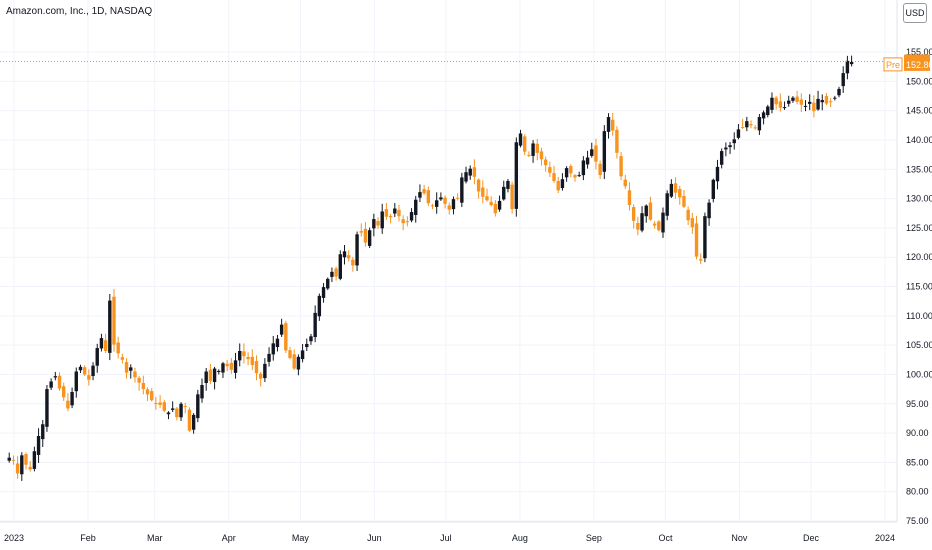 The image size is (932, 550). I want to click on x-tick-label: Sep, so click(594, 538).